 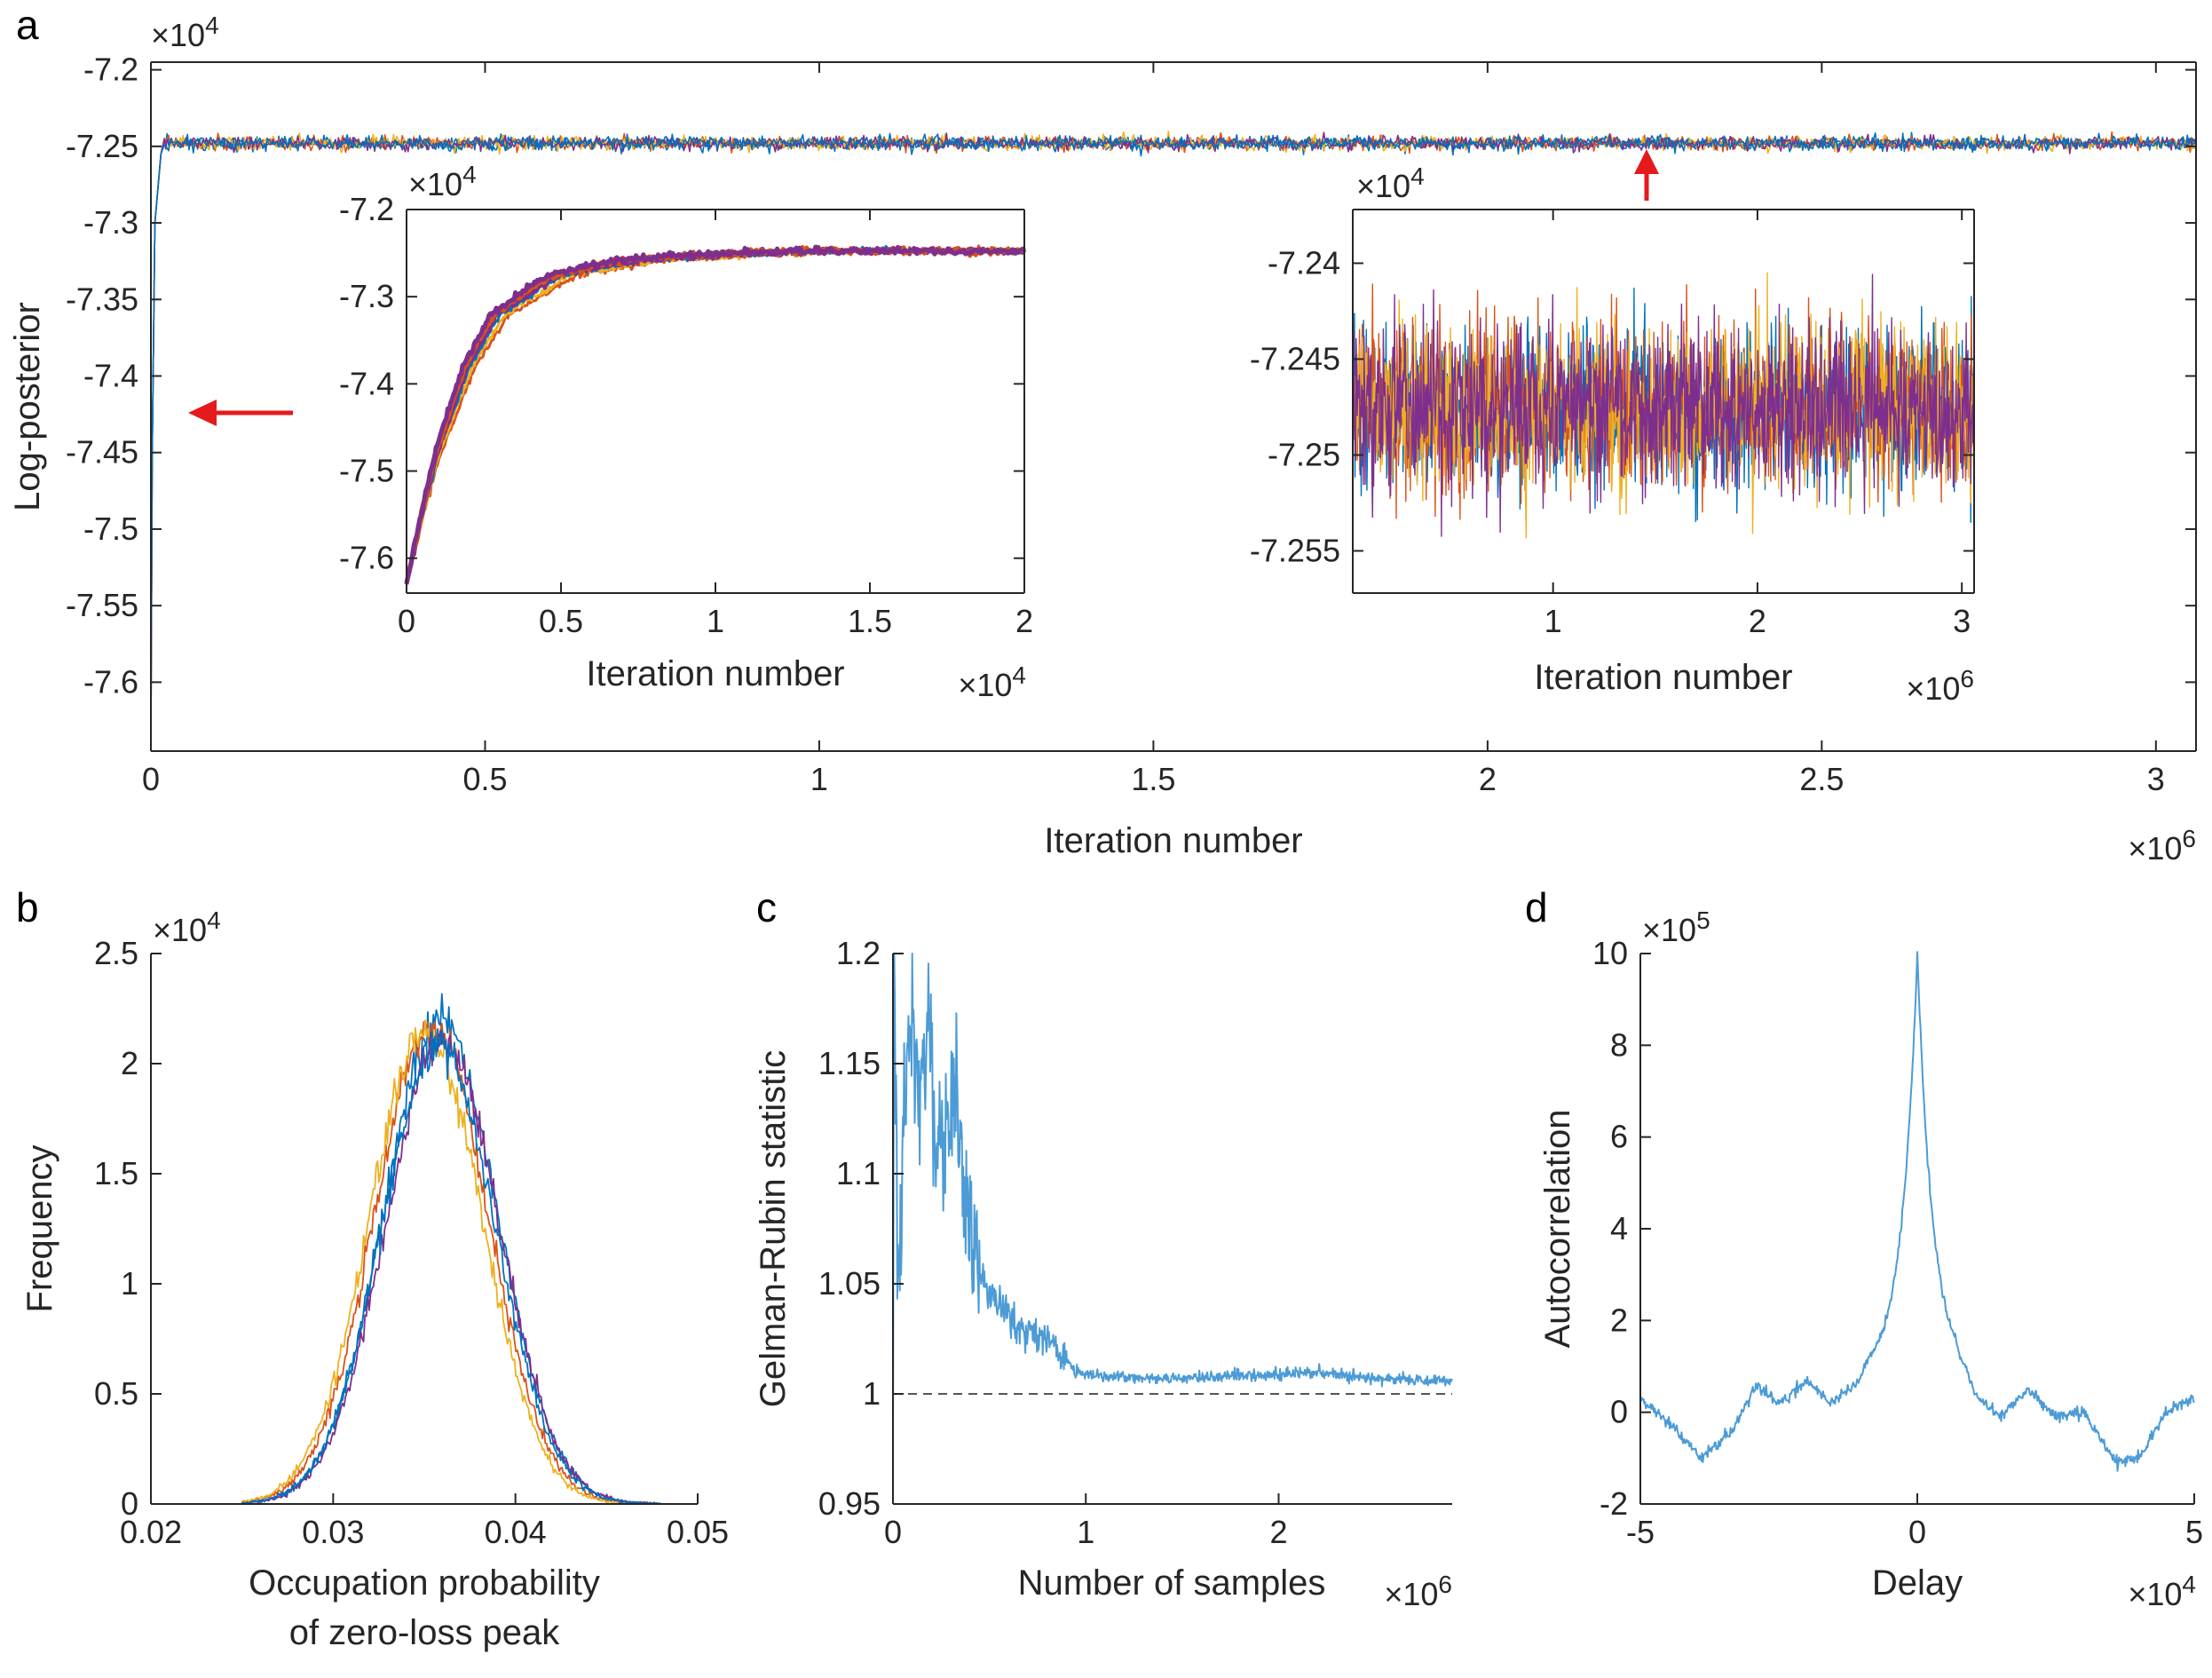 What do you see at coordinates (1619, 1412) in the screenshot?
I see `y-tick-label: 0` at bounding box center [1619, 1412].